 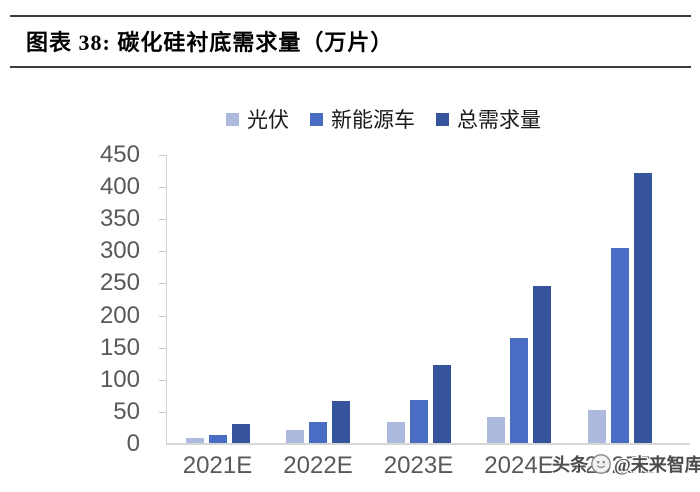 I want to click on bar-2024E-总需求量, so click(x=542, y=364).